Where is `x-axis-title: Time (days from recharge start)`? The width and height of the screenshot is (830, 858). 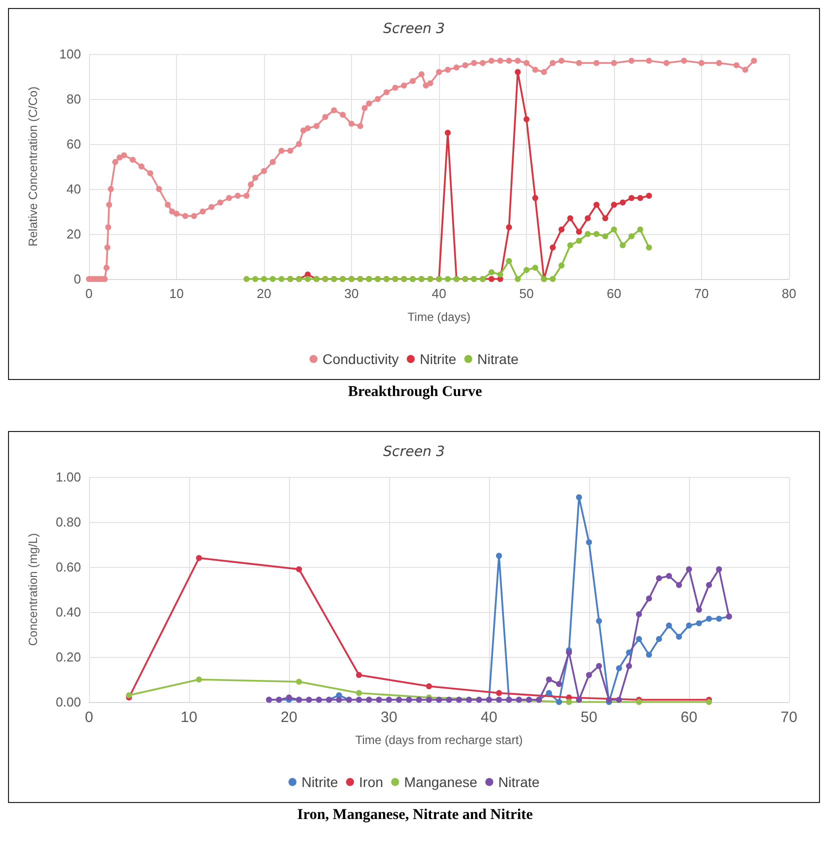
x-axis-title: Time (days from recharge start) is located at coordinates (439, 740).